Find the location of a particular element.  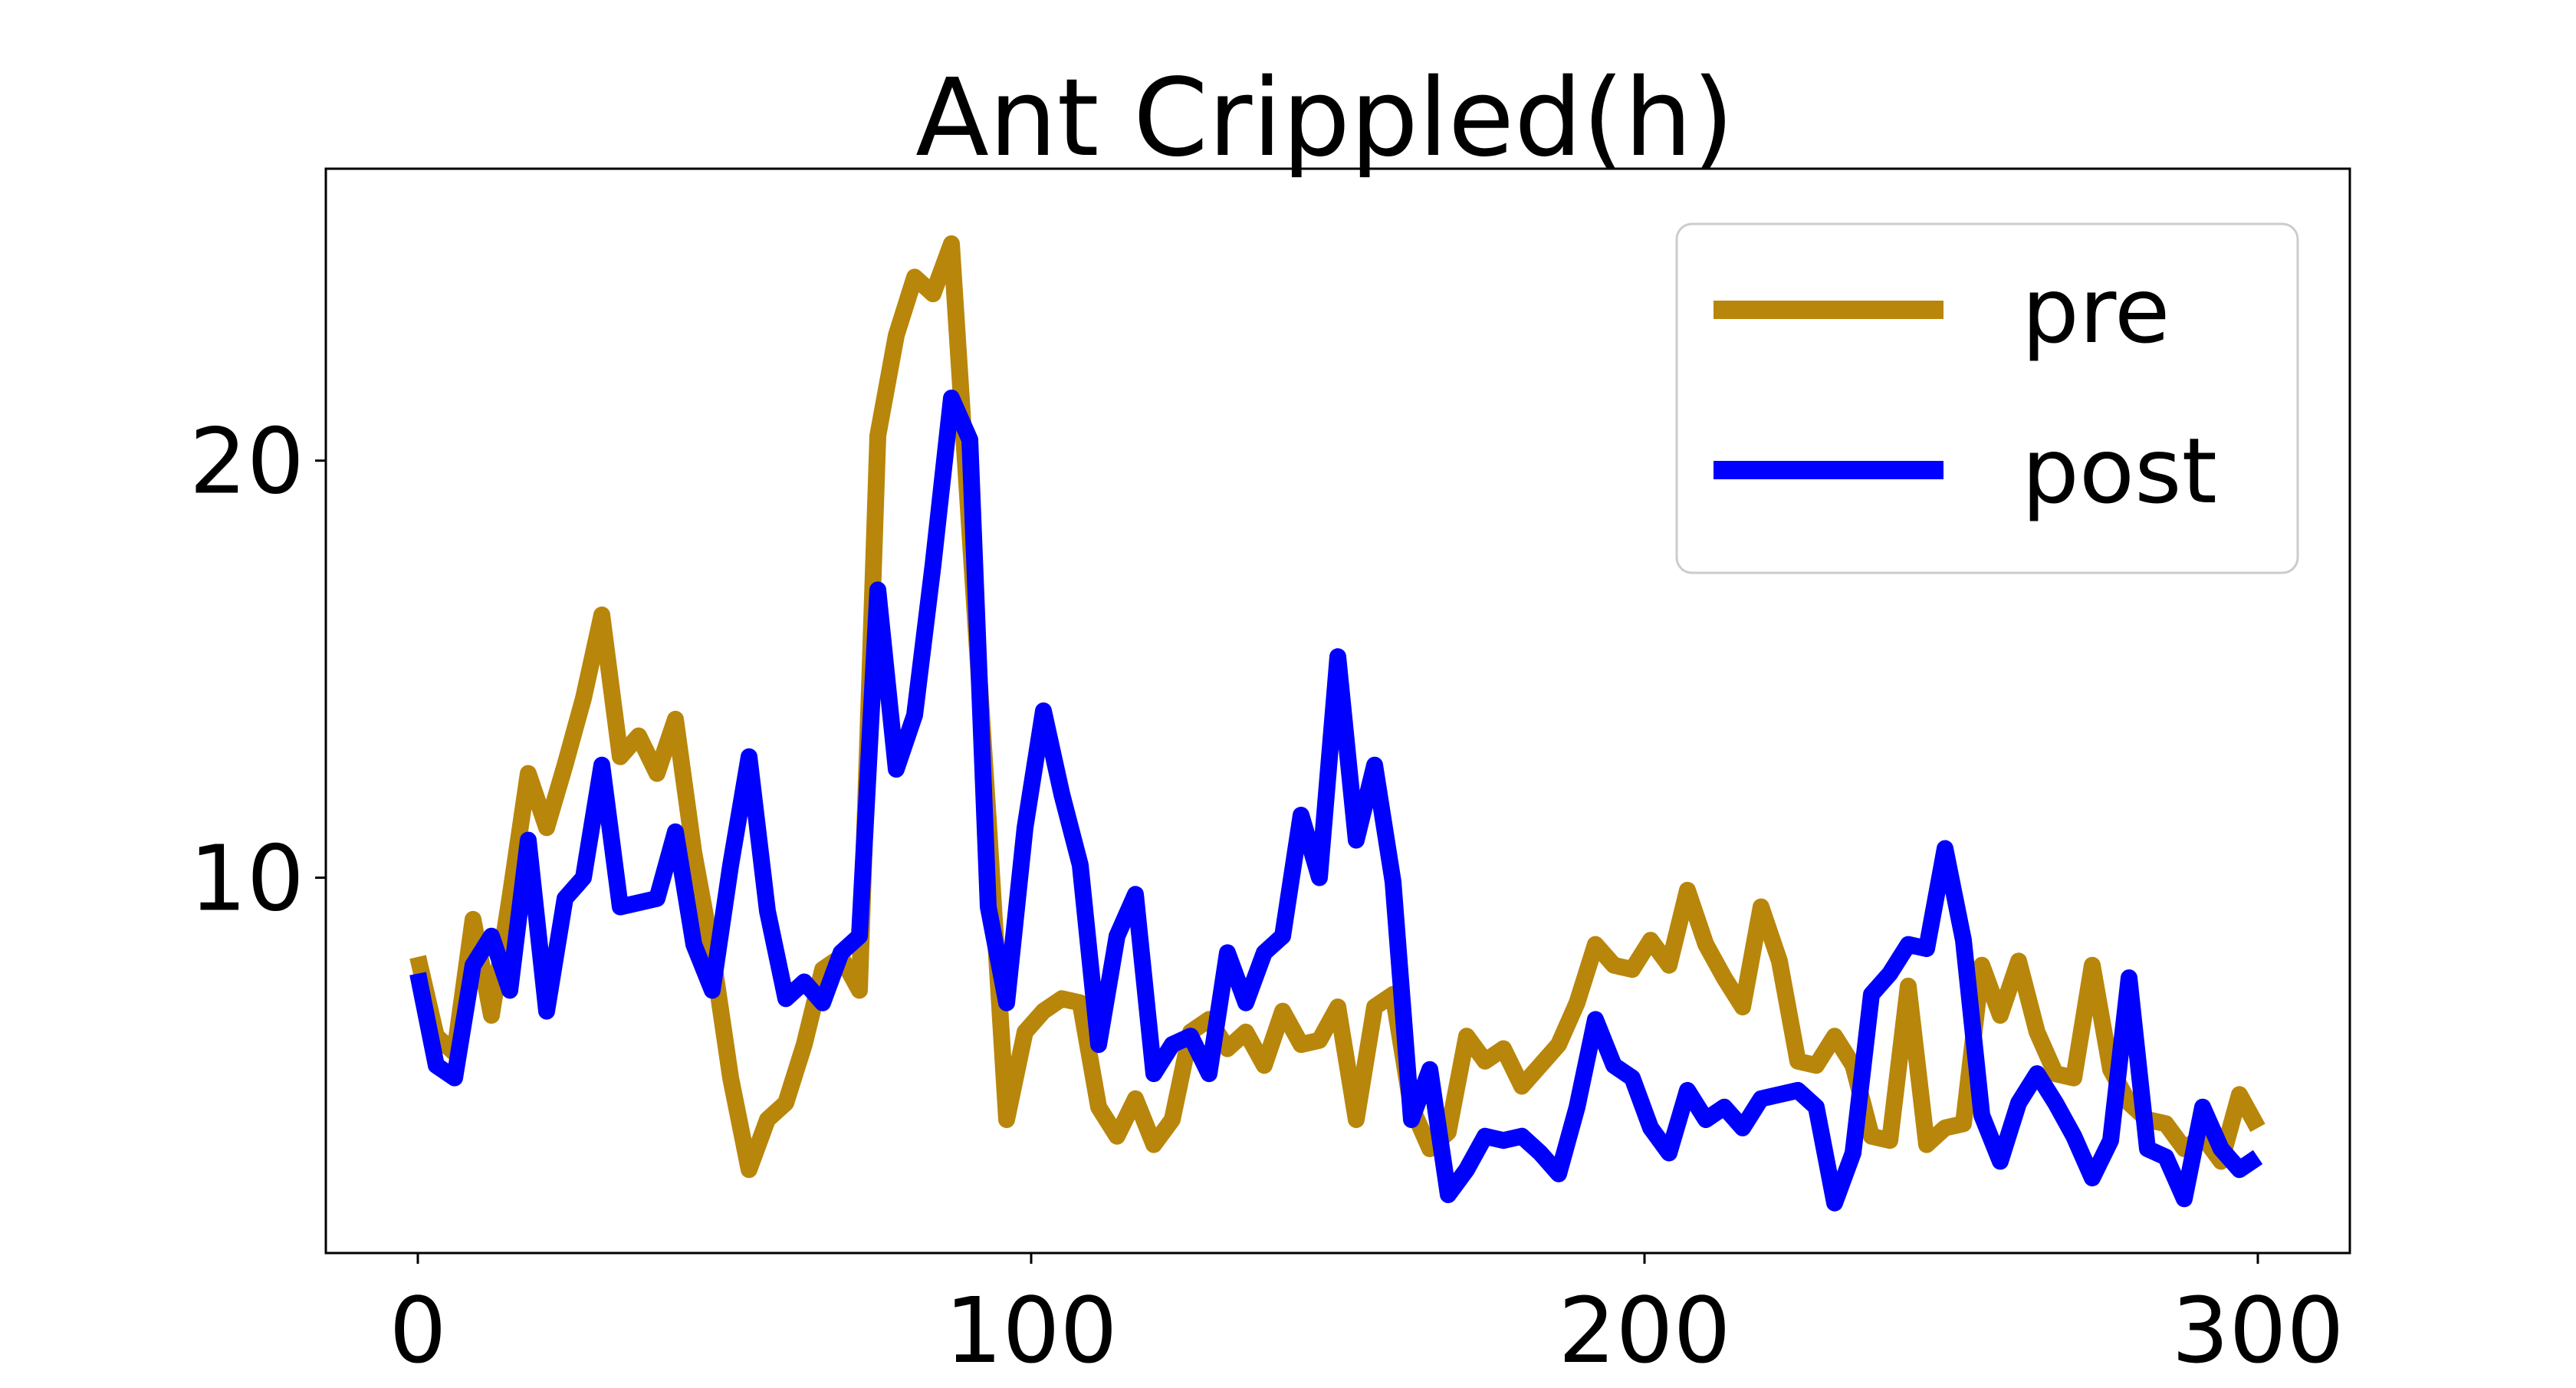

legend-label-pre: pre is located at coordinates (2096, 310).